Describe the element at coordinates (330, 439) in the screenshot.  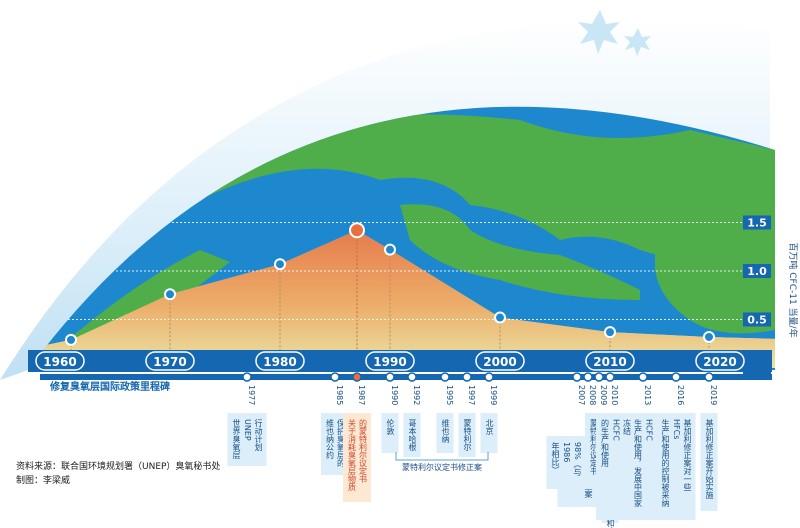
I see `milestone-text: 维也纳公约` at that location.